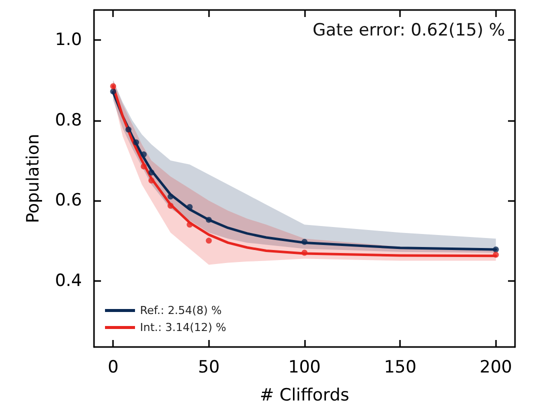 The image size is (535, 412). I want to click on x-tick-label: 50, so click(209, 368).